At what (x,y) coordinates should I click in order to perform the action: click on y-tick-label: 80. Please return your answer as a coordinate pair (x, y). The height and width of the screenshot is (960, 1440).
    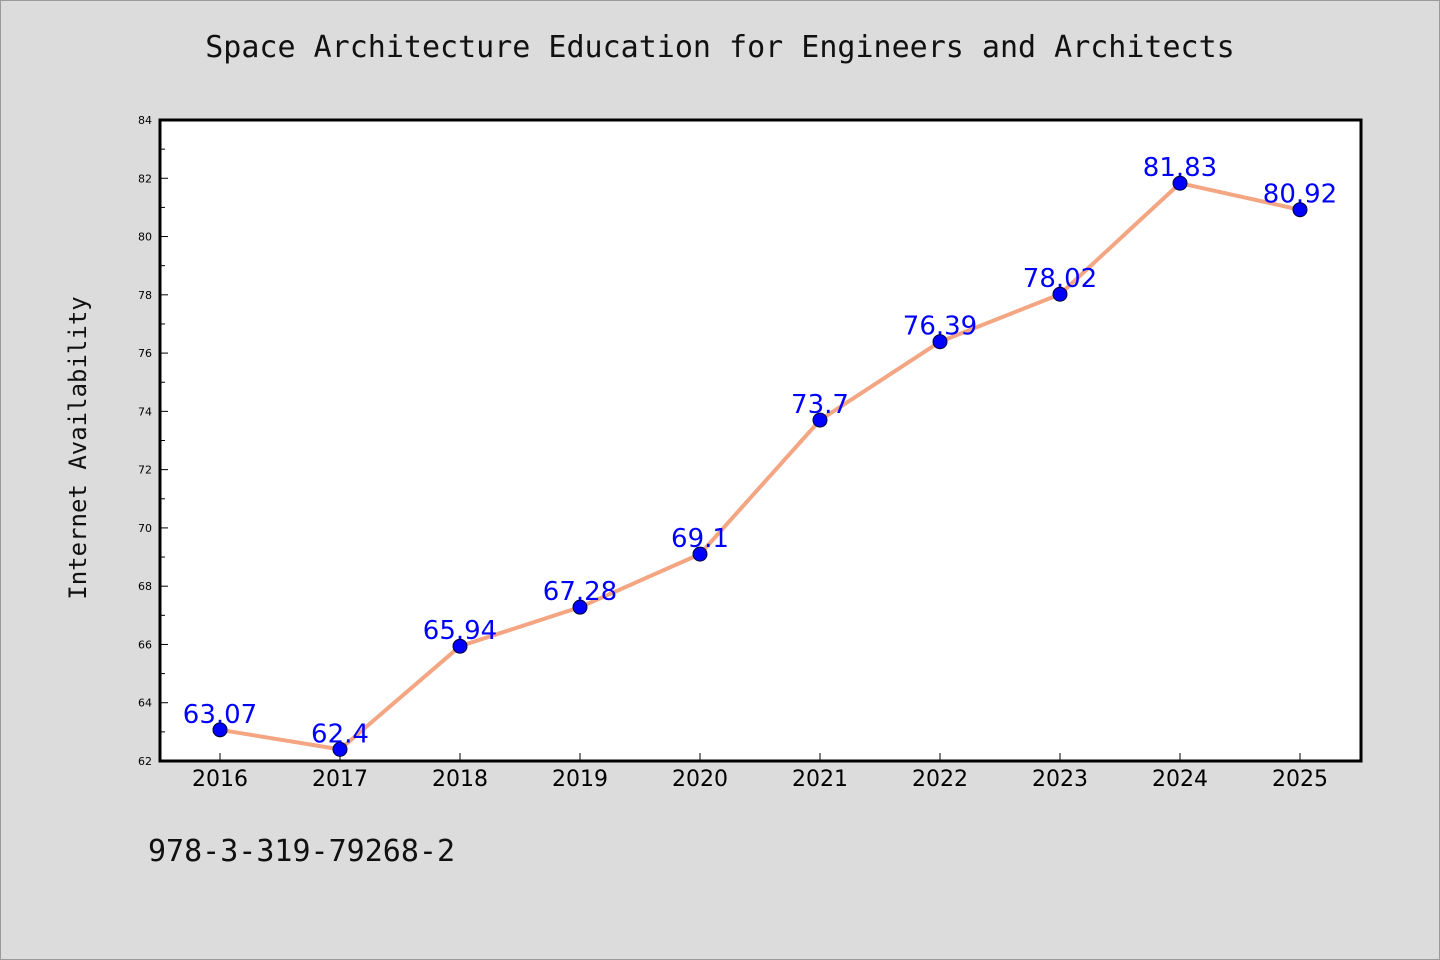
    Looking at the image, I should click on (145, 237).